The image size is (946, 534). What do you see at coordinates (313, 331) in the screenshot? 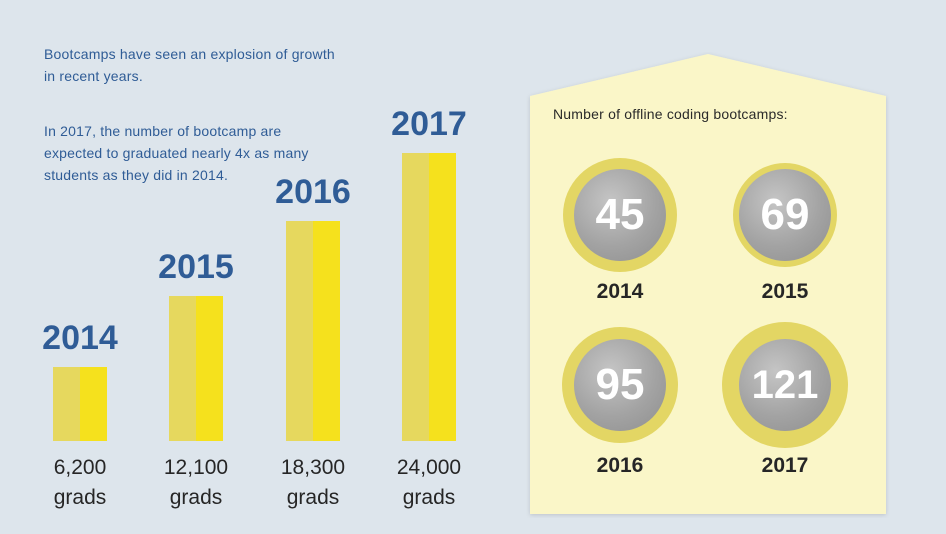
I see `bar-2016` at bounding box center [313, 331].